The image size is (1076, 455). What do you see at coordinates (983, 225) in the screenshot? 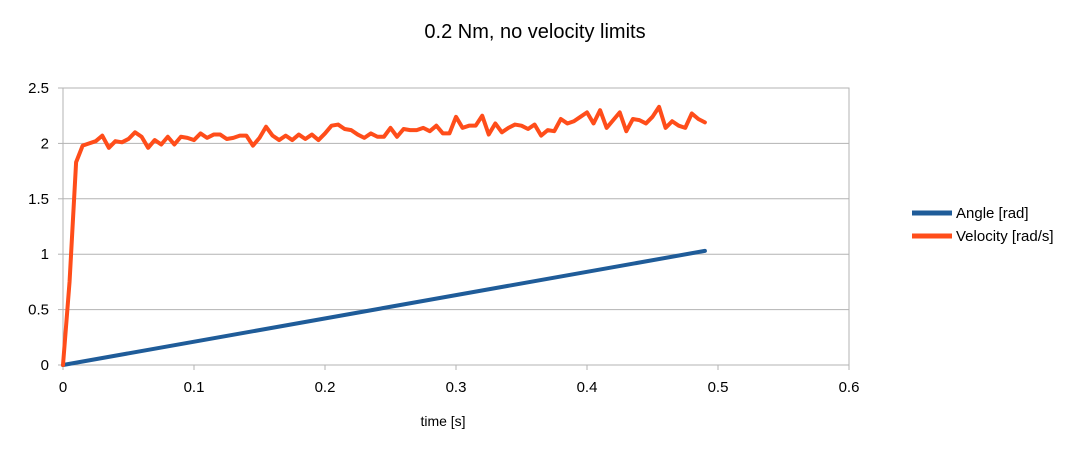
I see `legend: Angle [rad] Velocity [rad/s]` at bounding box center [983, 225].